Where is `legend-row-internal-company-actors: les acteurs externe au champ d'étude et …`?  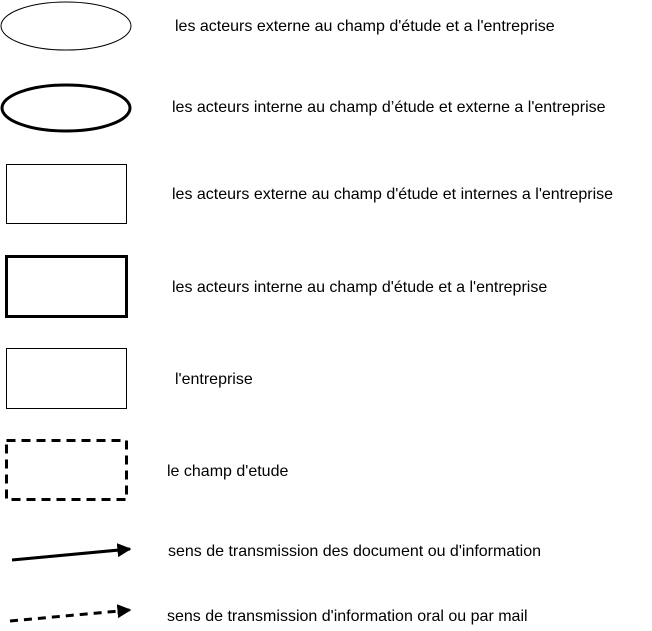
legend-row-internal-company-actors: les acteurs externe au champ d'étude et … is located at coordinates (310, 194).